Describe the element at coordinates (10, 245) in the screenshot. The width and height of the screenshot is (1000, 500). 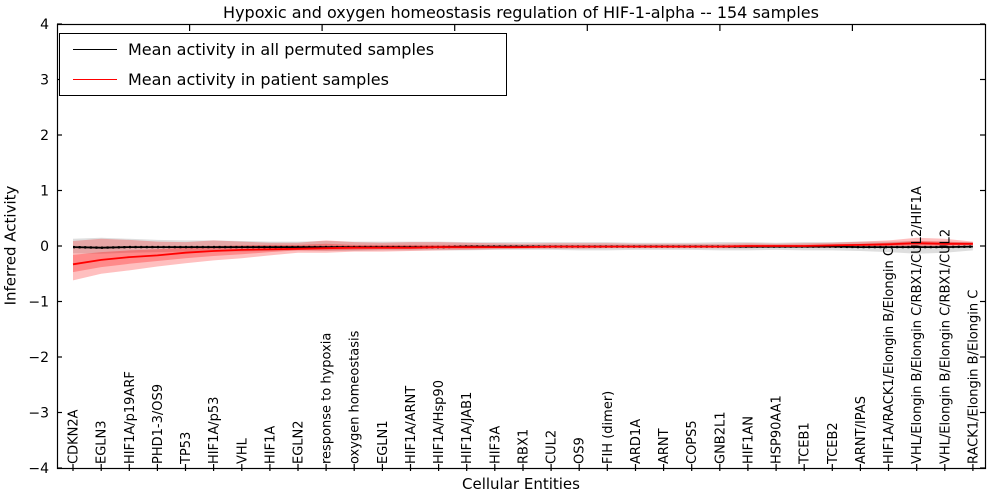
I see `y-axis-title: Inferred Activity` at that location.